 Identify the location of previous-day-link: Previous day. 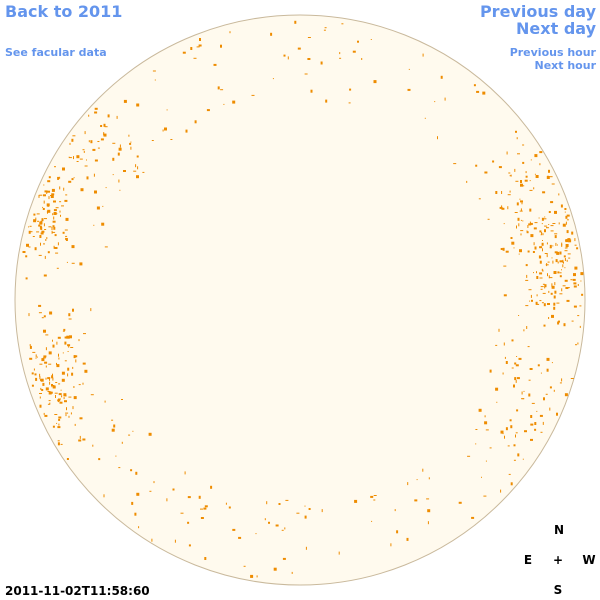
(538, 11).